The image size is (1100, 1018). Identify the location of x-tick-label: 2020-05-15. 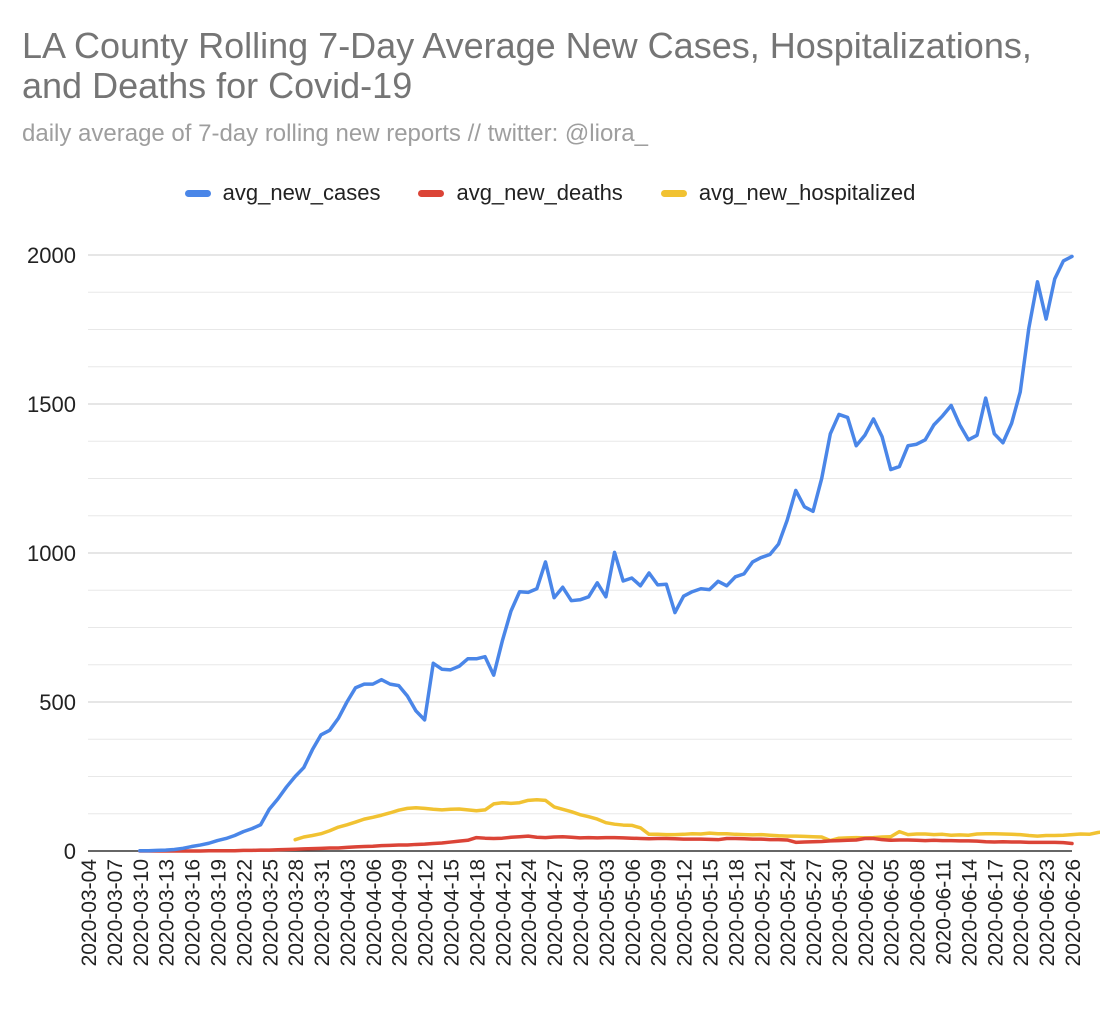
(710, 912).